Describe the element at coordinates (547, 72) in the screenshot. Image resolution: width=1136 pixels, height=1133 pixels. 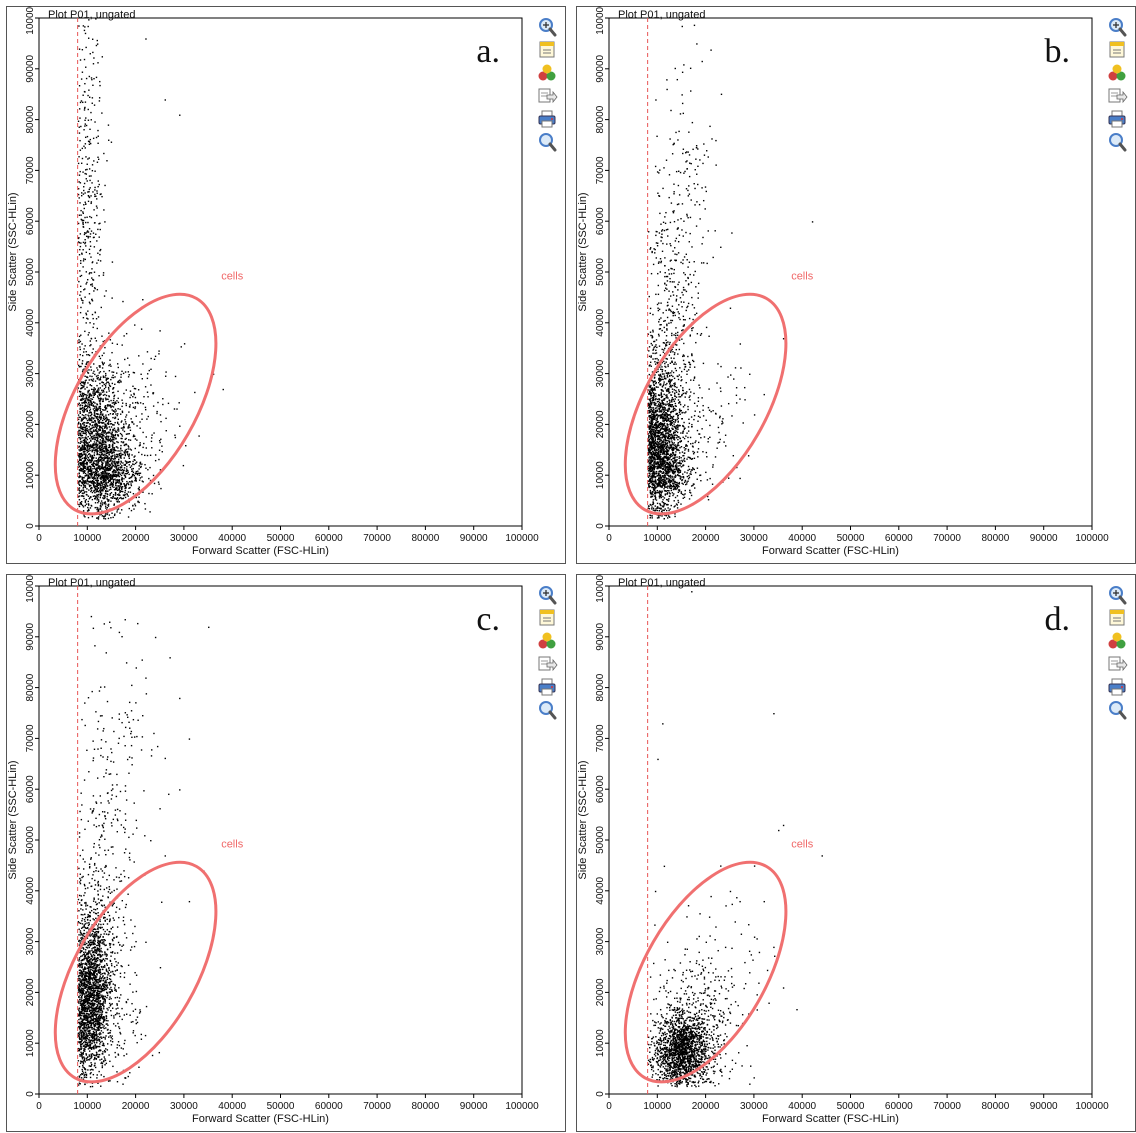
I see `gate-colors-icon` at that location.